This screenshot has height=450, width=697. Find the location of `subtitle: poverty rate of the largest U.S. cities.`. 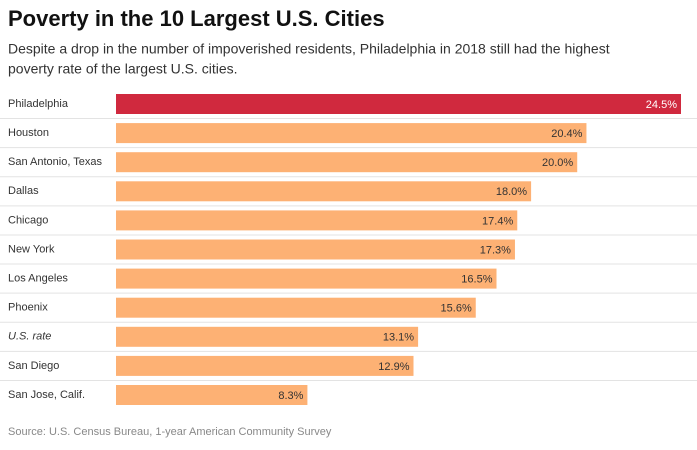

subtitle: poverty rate of the largest U.S. cities. is located at coordinates (123, 69).